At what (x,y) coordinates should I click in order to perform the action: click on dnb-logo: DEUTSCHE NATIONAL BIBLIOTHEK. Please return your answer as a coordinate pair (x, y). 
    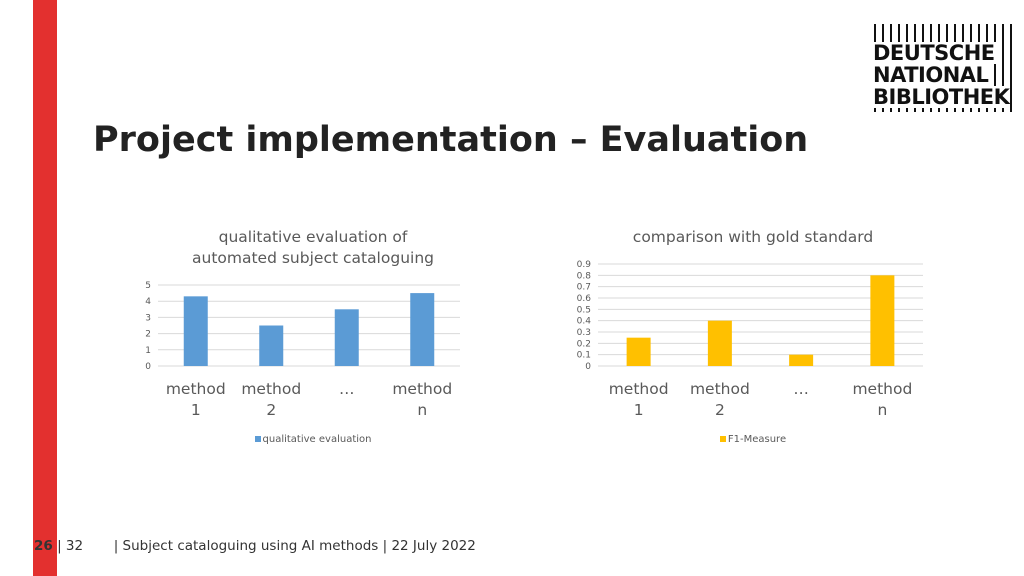
    Looking at the image, I should click on (943, 68).